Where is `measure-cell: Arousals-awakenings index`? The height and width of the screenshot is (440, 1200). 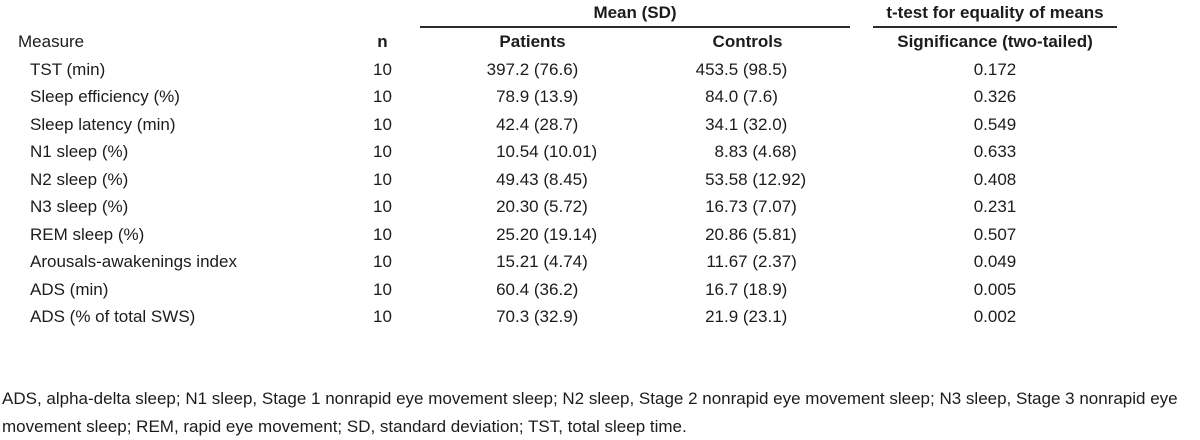 measure-cell: Arousals-awakenings index is located at coordinates (133, 262).